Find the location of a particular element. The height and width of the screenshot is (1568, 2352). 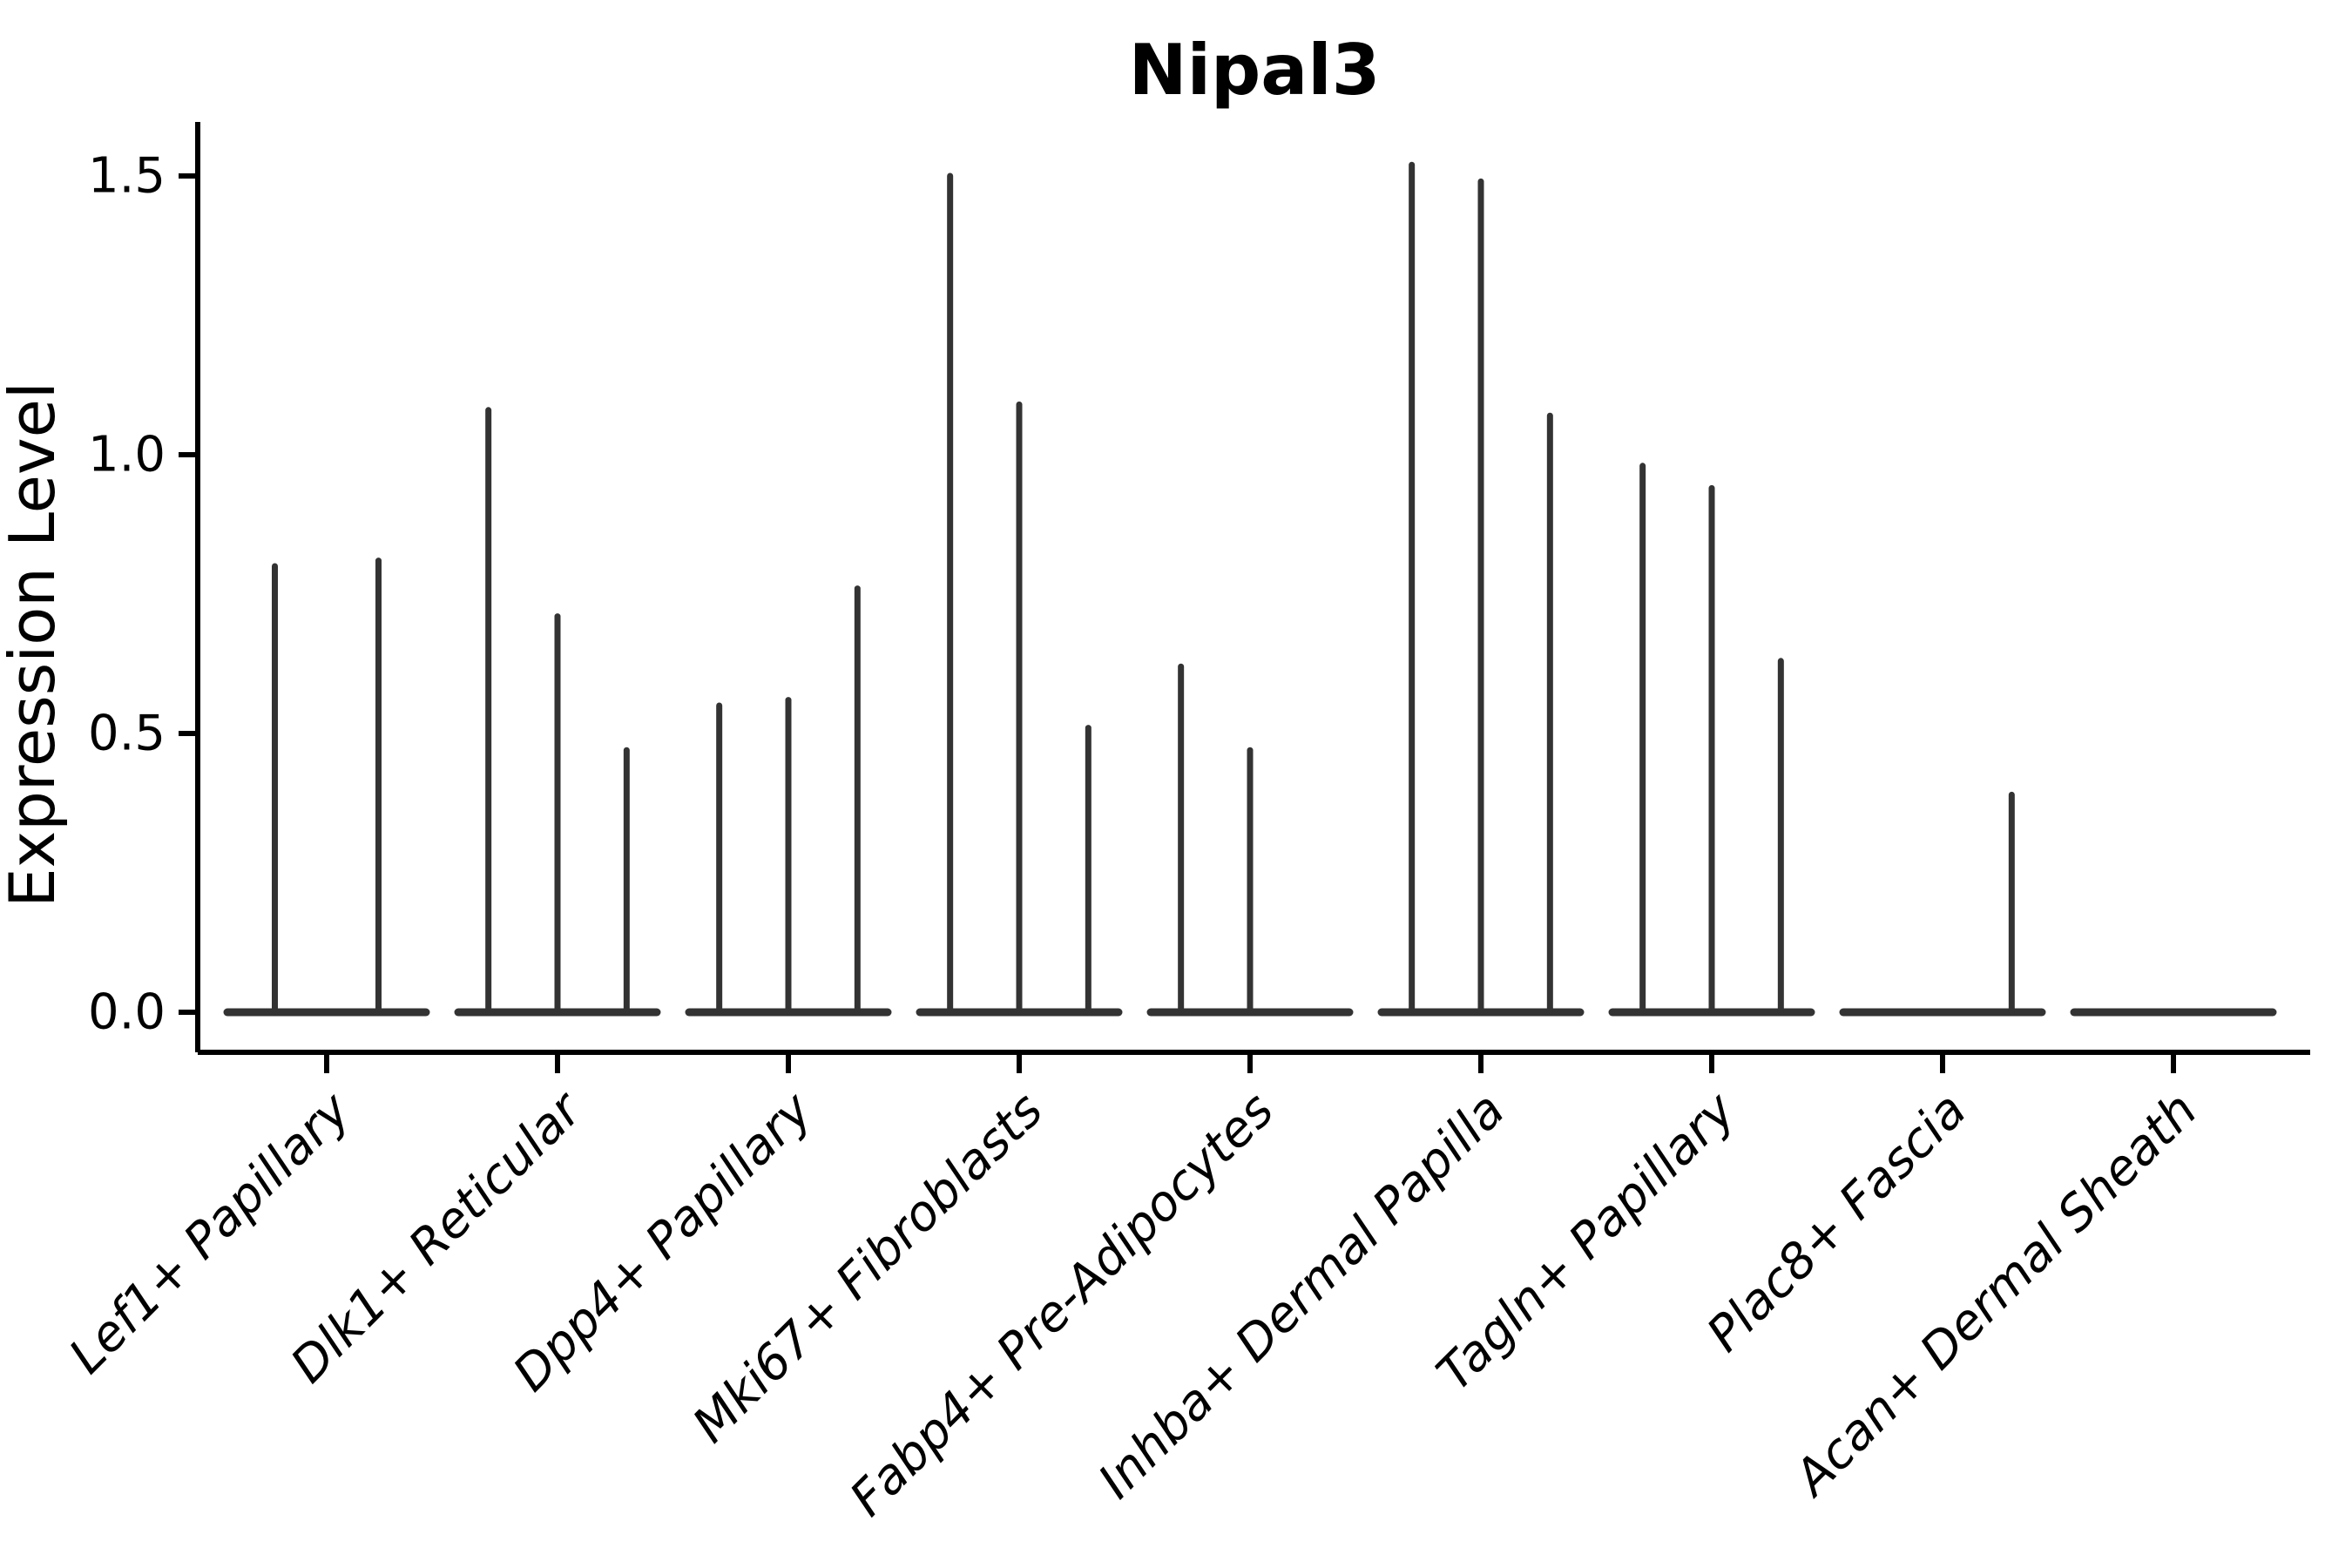

y-tick-label: 0.0 is located at coordinates (127, 1013).